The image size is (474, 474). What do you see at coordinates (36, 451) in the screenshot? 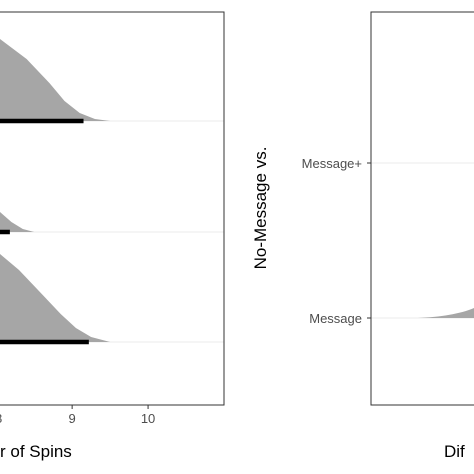
I see `x-axis-title: r of Spins` at bounding box center [36, 451].